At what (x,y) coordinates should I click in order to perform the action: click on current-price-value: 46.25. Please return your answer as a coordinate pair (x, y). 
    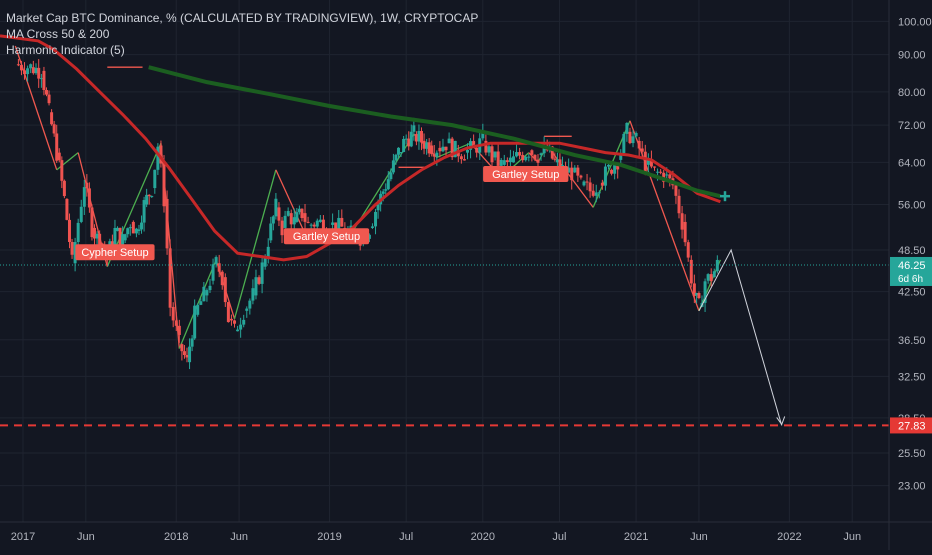
    Looking at the image, I should click on (912, 266).